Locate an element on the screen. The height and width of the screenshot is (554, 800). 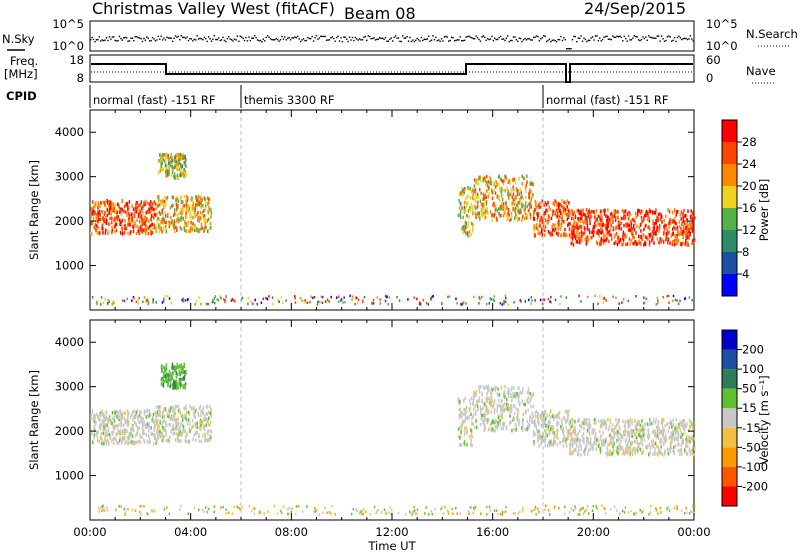
freq-panel is located at coordinates (392, 68).